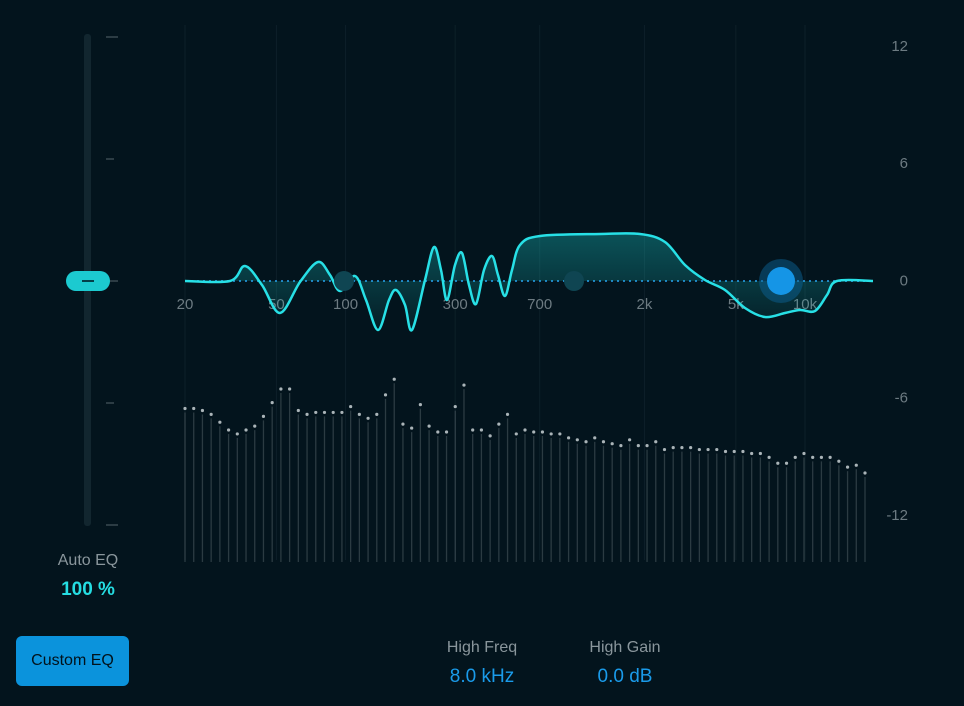 Image resolution: width=964 pixels, height=706 pixels. What do you see at coordinates (482, 676) in the screenshot?
I see `param-value: 8.0 kHz` at bounding box center [482, 676].